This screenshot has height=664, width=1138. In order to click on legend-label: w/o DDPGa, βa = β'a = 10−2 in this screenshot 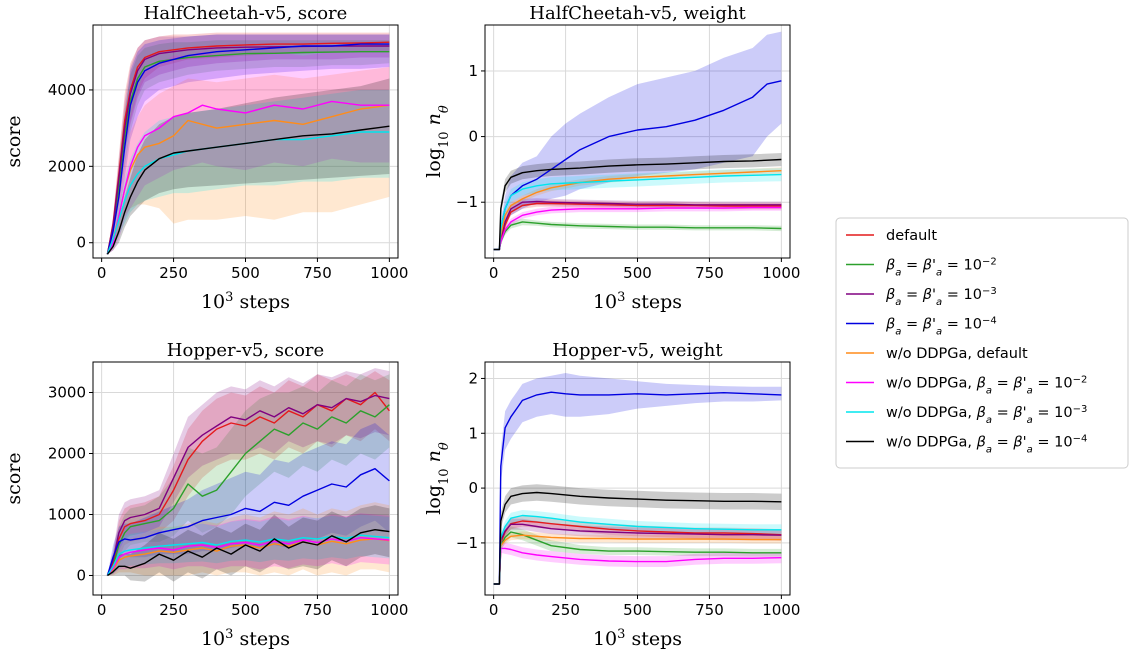, I will do `click(986, 385)`.